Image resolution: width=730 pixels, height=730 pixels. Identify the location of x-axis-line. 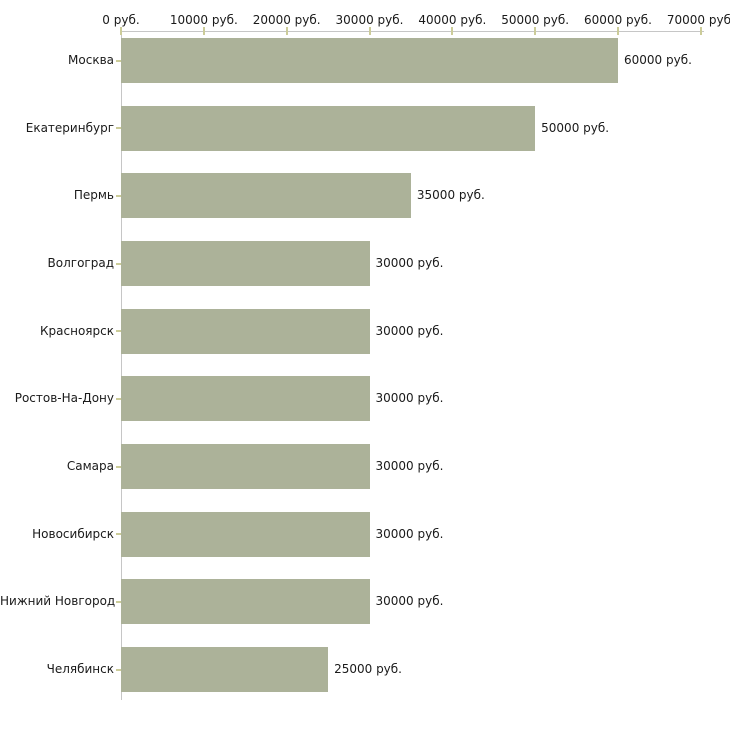
(412, 31).